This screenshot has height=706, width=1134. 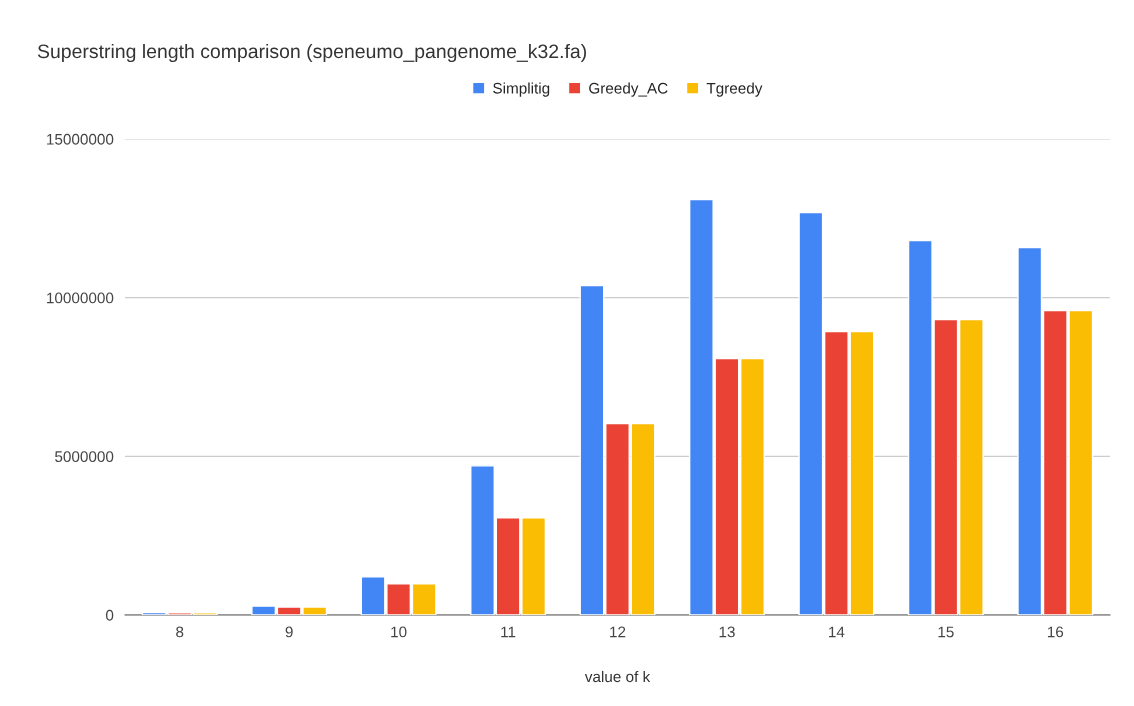 What do you see at coordinates (618, 632) in the screenshot?
I see `x-tick-label: 12` at bounding box center [618, 632].